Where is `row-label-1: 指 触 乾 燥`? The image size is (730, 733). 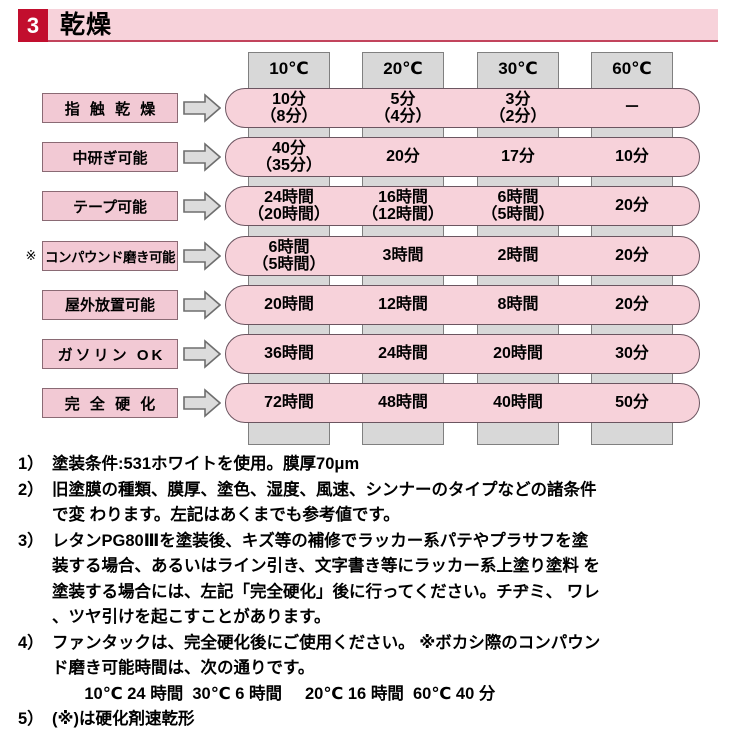
row-label-1: 指 触 乾 燥 is located at coordinates (110, 108).